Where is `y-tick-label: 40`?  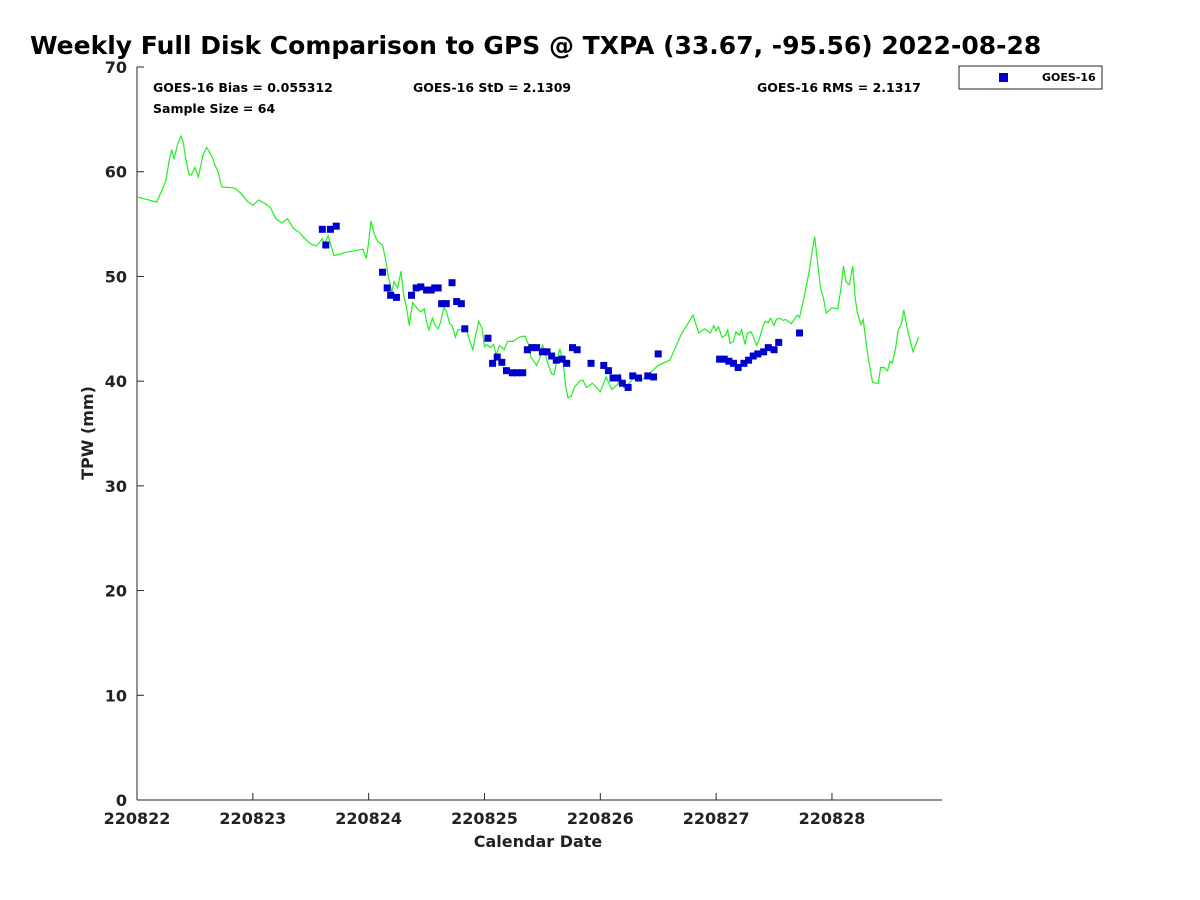 y-tick-label: 40 is located at coordinates (116, 381).